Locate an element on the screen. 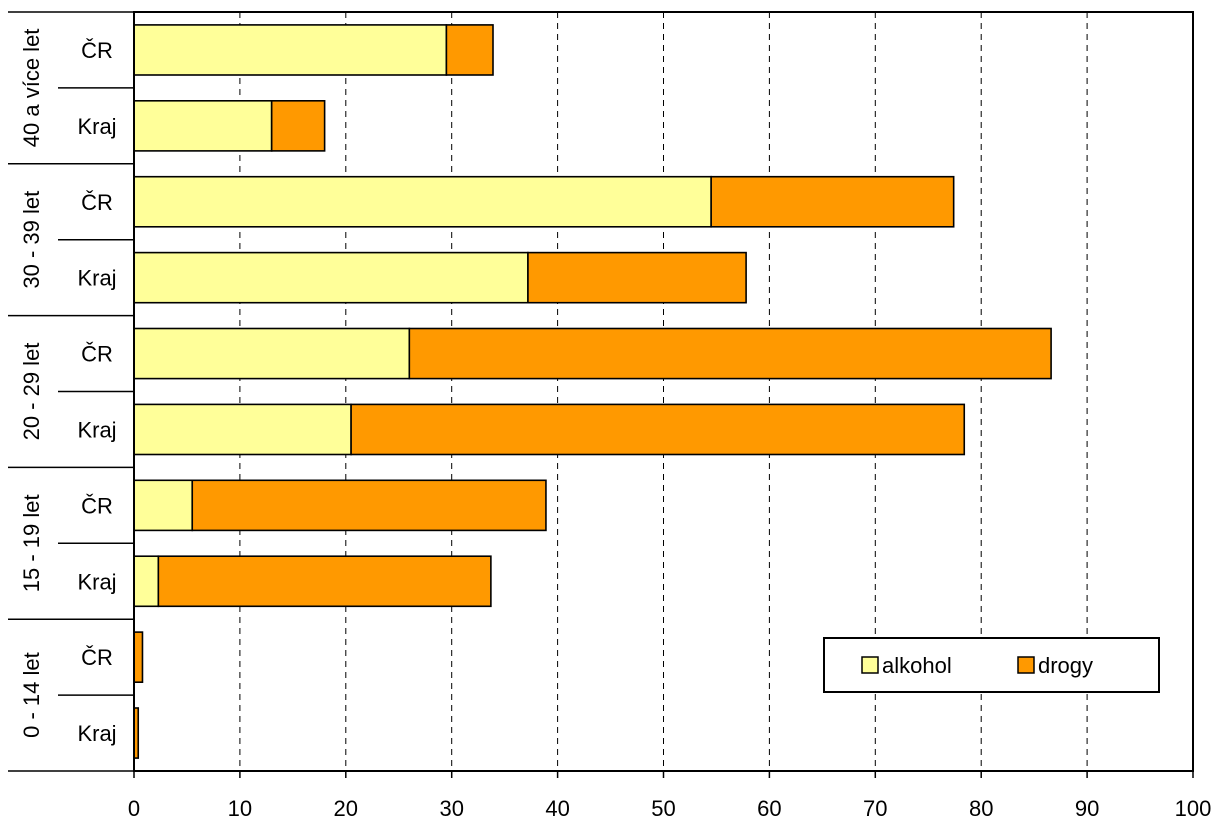 The height and width of the screenshot is (820, 1216). group-label: 0 - 14 let is located at coordinates (31, 695).